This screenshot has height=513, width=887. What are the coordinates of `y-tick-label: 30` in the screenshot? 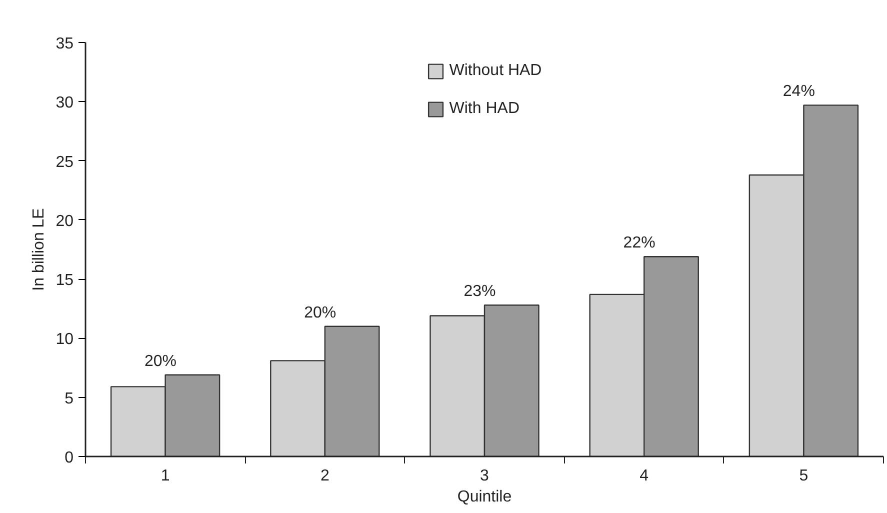 It's located at (65, 103).